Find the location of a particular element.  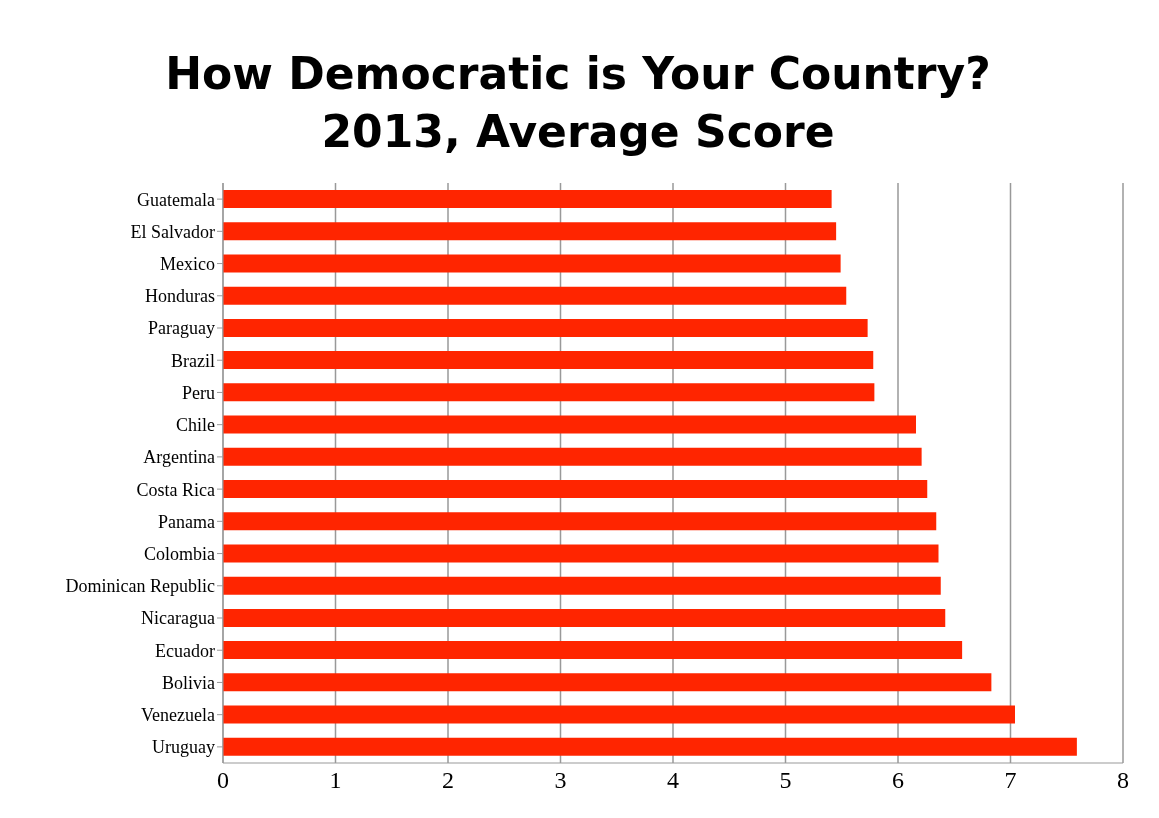

y-tick-label: Paraguay is located at coordinates (181, 328).